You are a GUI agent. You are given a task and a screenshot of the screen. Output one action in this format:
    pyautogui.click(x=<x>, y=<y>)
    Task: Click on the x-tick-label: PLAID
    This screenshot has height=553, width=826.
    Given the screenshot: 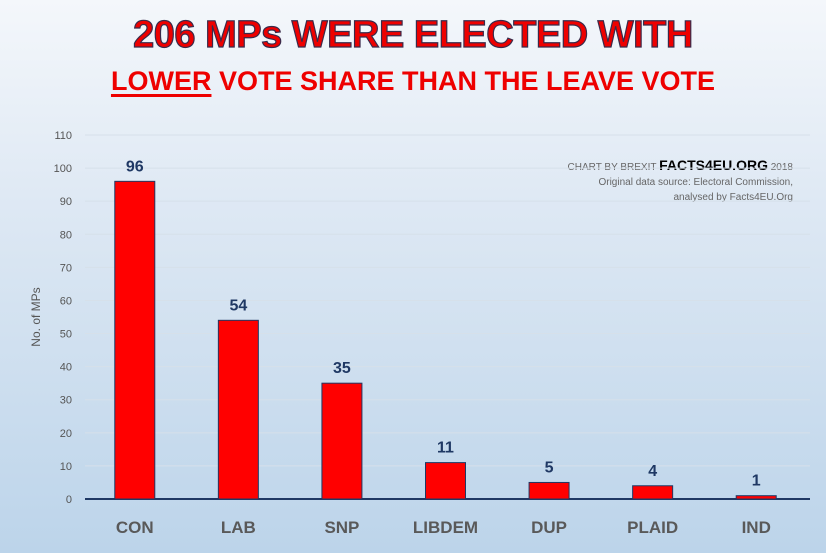 What is the action you would take?
    pyautogui.click(x=652, y=527)
    